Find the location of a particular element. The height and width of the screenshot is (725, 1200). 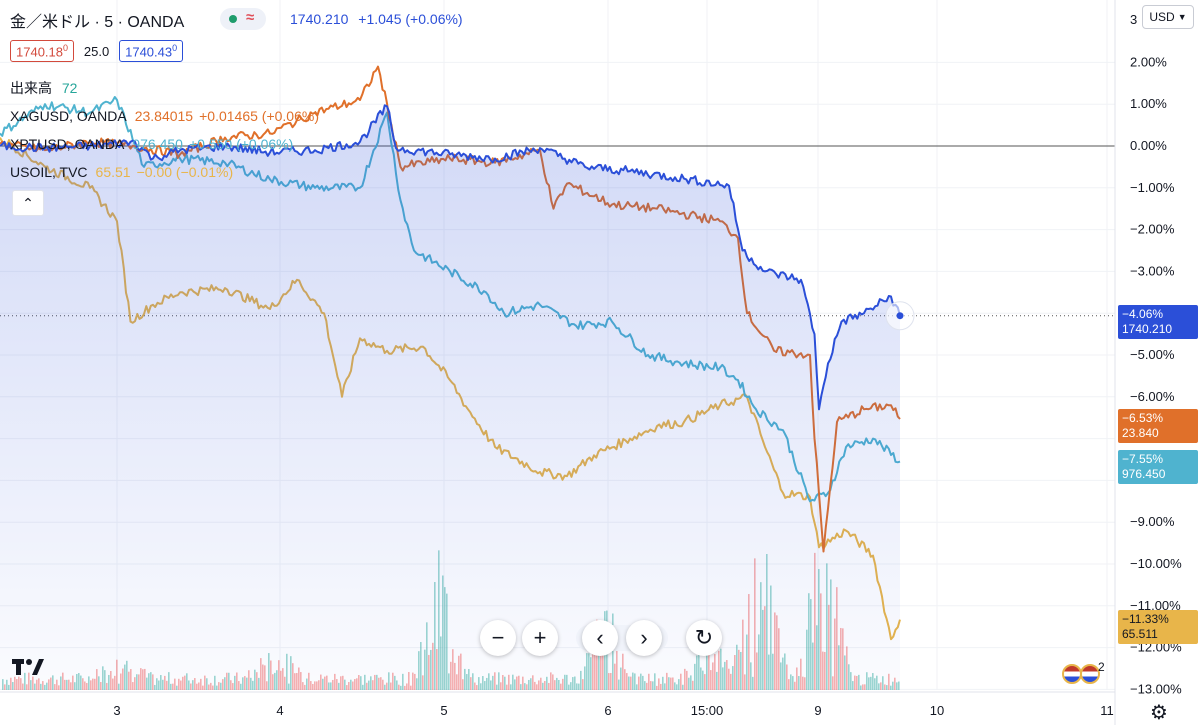

settings-gear-icon: ⚙ is located at coordinates (1159, 713).